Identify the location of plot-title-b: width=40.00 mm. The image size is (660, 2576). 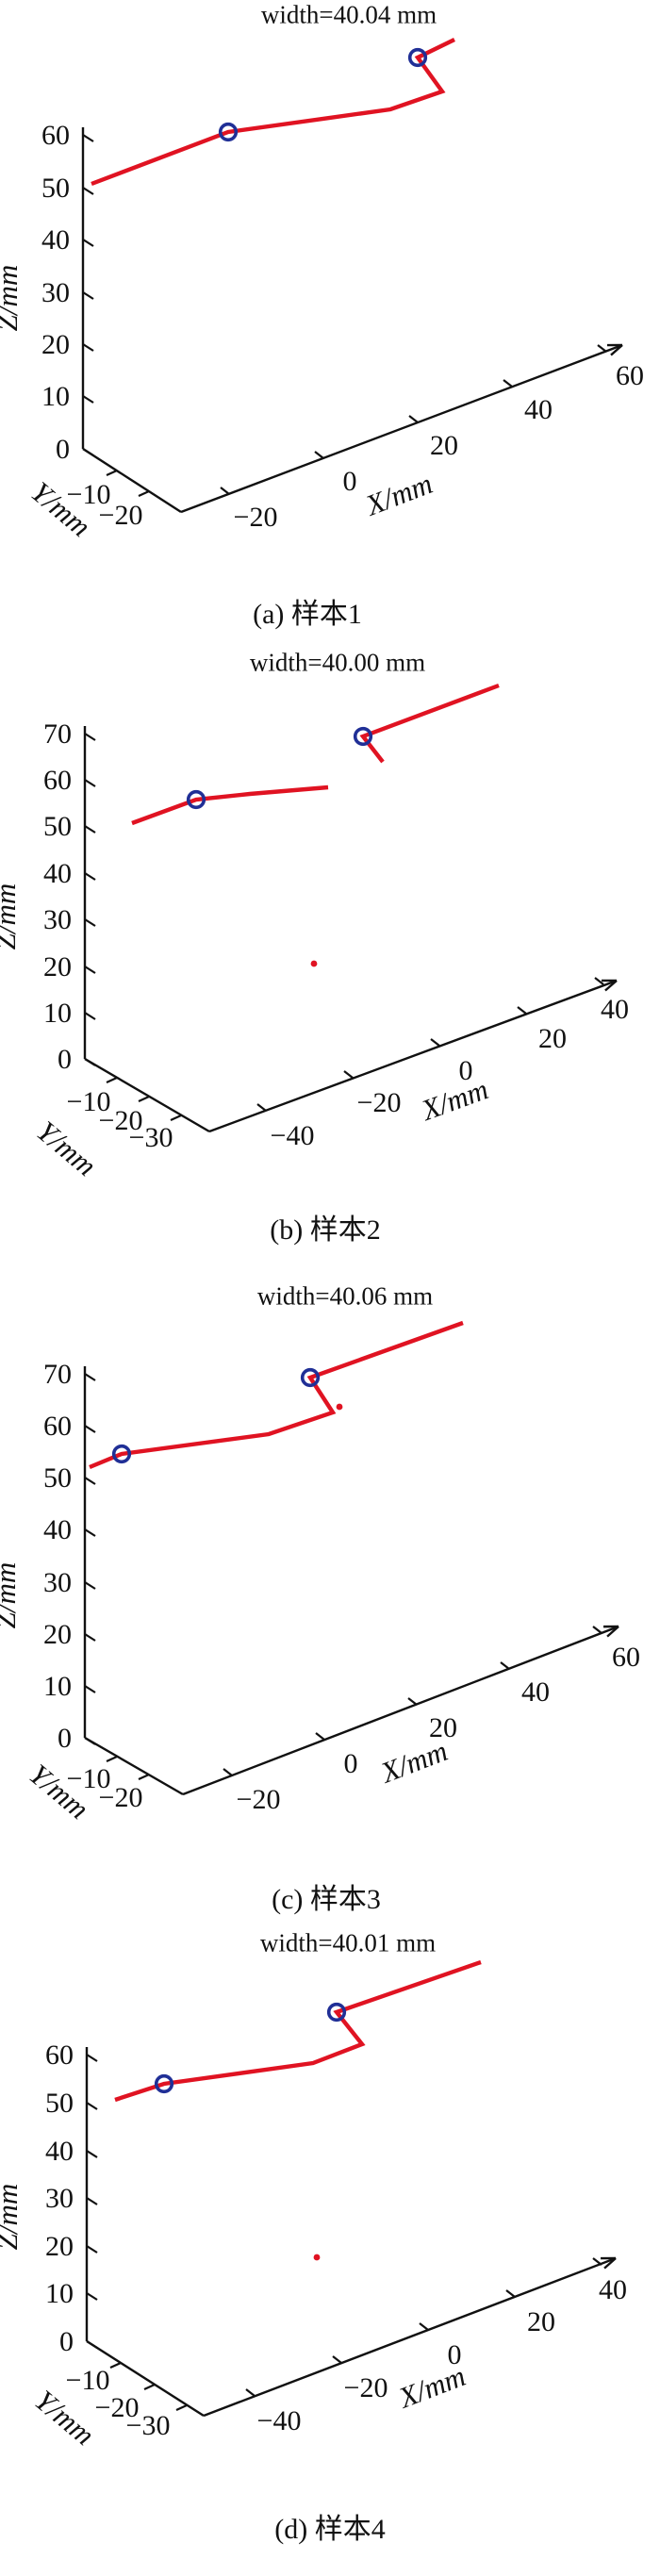
(337, 662).